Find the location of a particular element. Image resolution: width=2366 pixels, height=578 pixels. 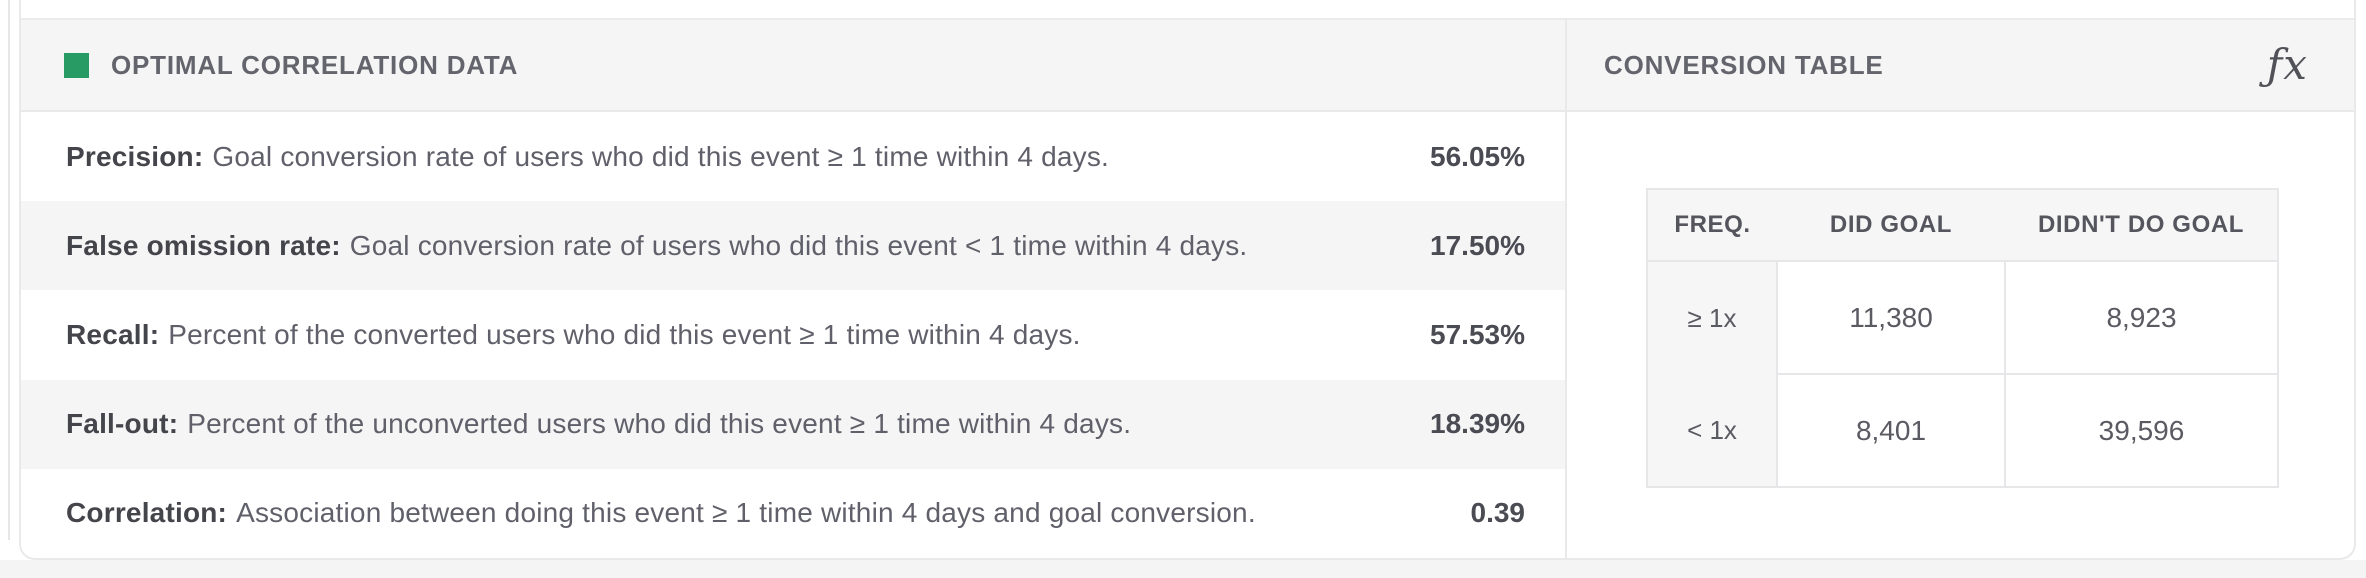

col-header-did-goal: DID GOAL is located at coordinates (1891, 225).